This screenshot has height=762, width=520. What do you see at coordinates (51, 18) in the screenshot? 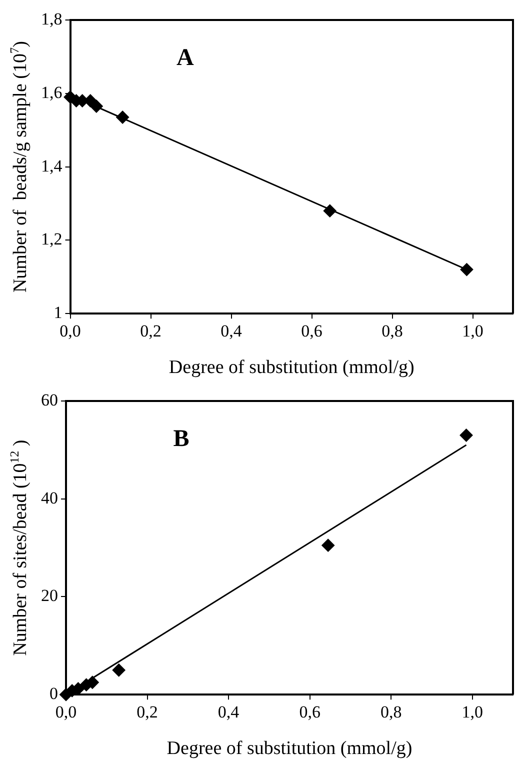
I see `y-tick-label: 1,8` at bounding box center [51, 18].